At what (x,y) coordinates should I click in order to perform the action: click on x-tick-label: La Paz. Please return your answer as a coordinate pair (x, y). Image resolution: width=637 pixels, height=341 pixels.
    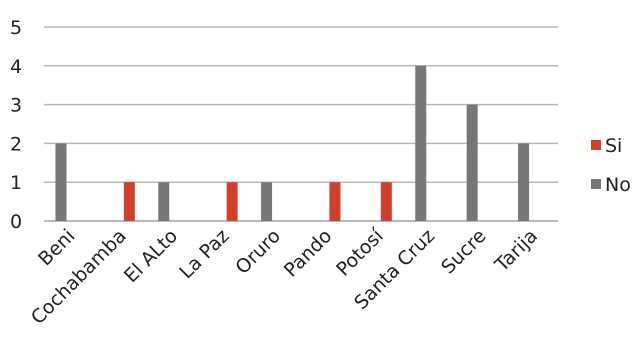
    Looking at the image, I should click on (204, 254).